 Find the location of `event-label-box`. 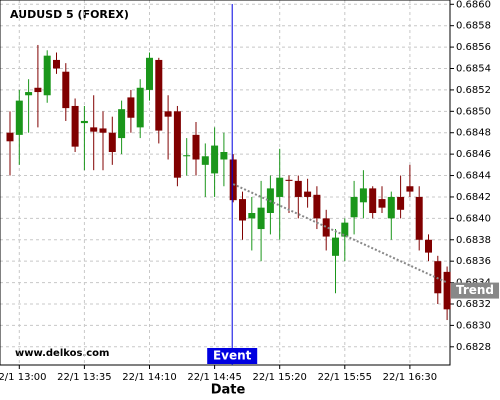

event-label-box is located at coordinates (232, 356).